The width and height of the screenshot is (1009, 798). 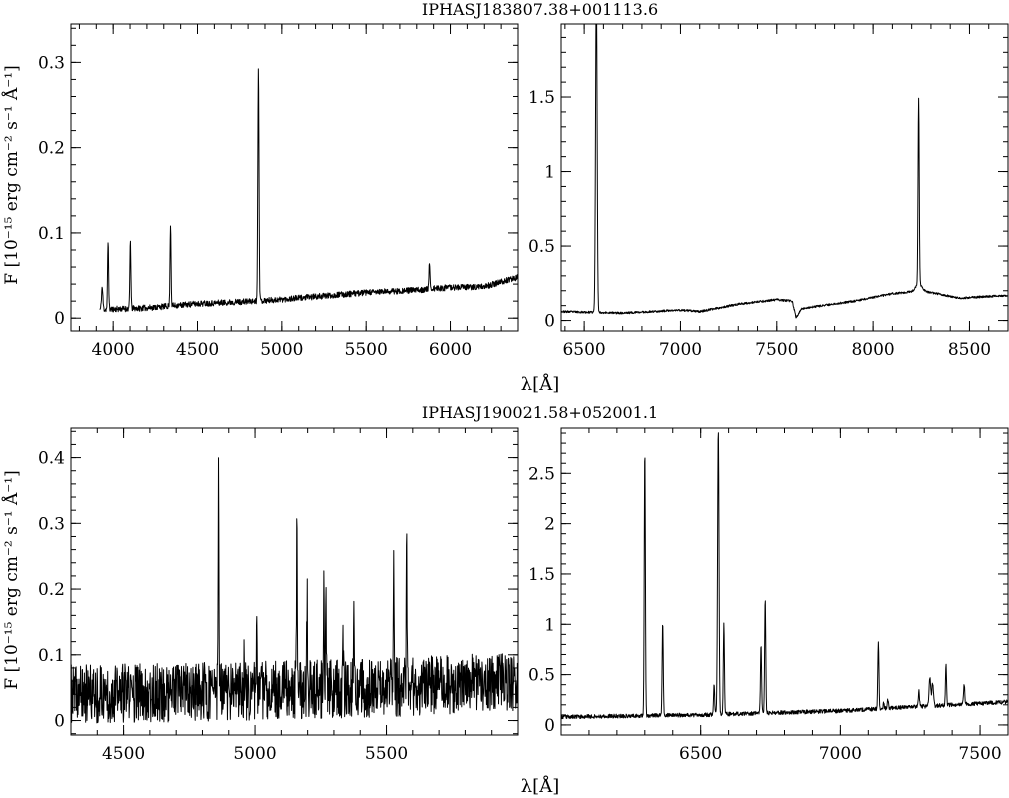 What do you see at coordinates (680, 350) in the screenshot?
I see `x-tick-label-tr-1: 7000` at bounding box center [680, 350].